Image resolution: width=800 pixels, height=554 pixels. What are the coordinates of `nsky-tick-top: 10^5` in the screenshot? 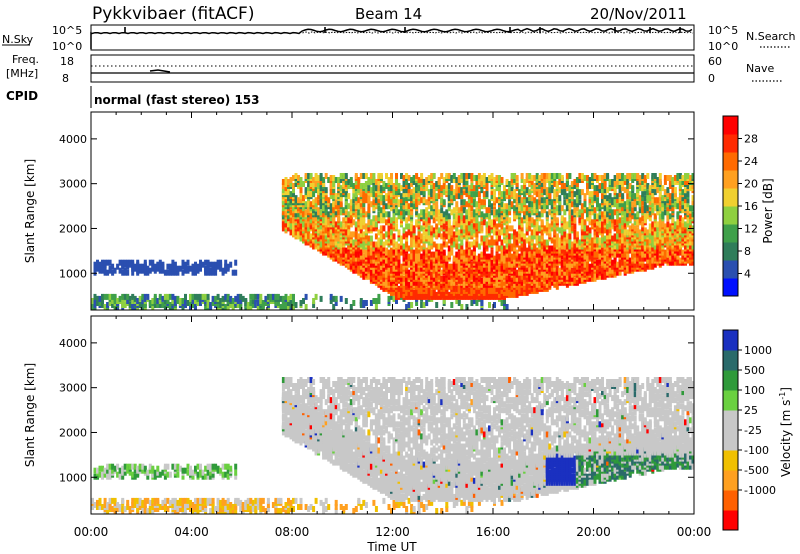 It's located at (67, 30).